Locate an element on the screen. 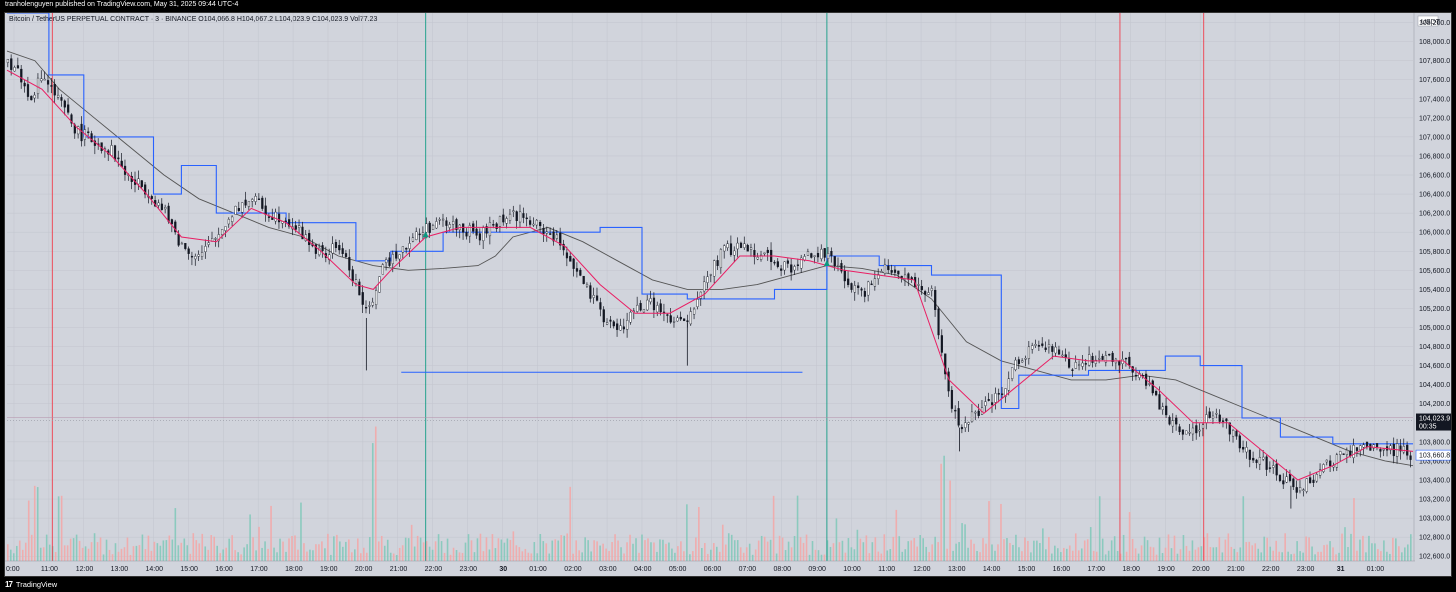 The width and height of the screenshot is (1456, 592). tradingview-brand: 17 TradingView is located at coordinates (31, 584).